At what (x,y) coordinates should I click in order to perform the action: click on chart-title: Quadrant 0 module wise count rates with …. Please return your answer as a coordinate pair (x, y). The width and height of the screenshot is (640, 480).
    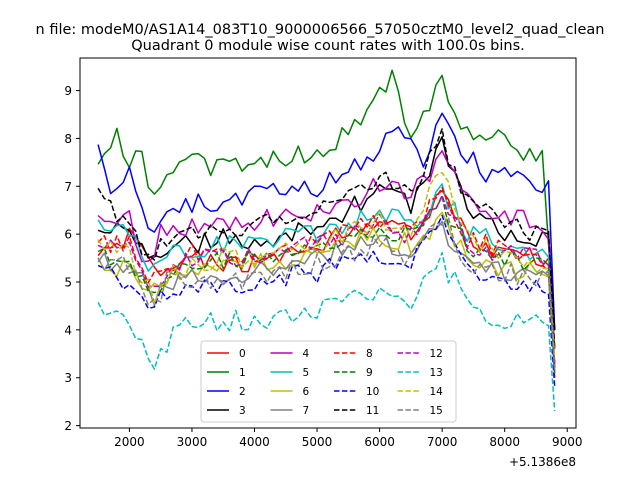
    Looking at the image, I should click on (328, 46).